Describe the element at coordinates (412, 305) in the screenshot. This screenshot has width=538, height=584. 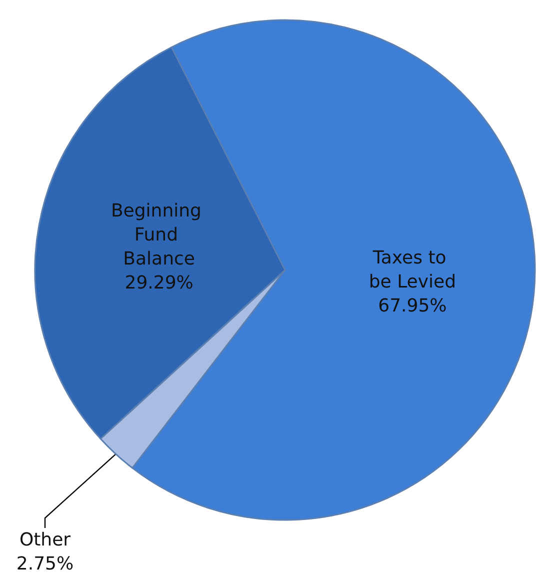
I see `data-label: 67.95%` at that location.